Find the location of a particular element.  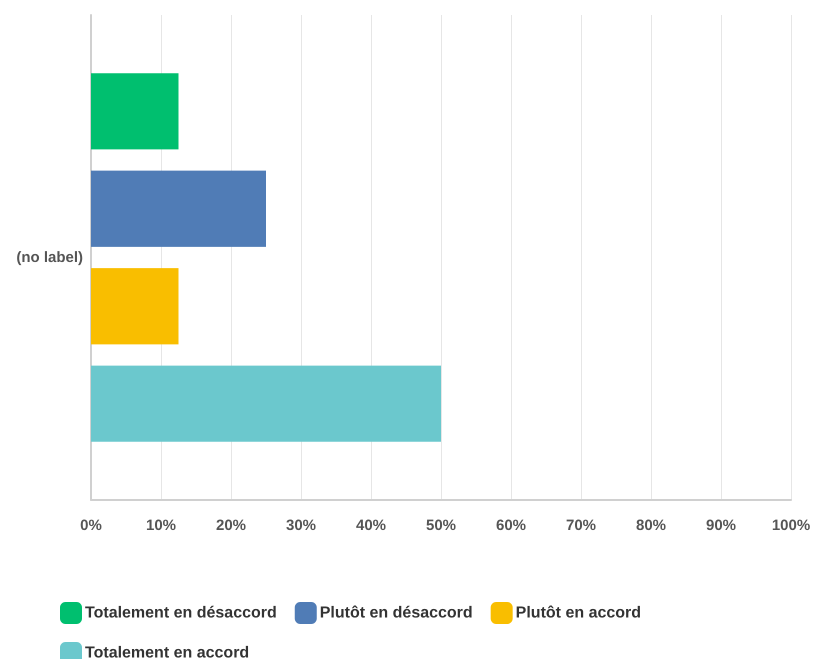

x-tick-label: 100% is located at coordinates (791, 525).